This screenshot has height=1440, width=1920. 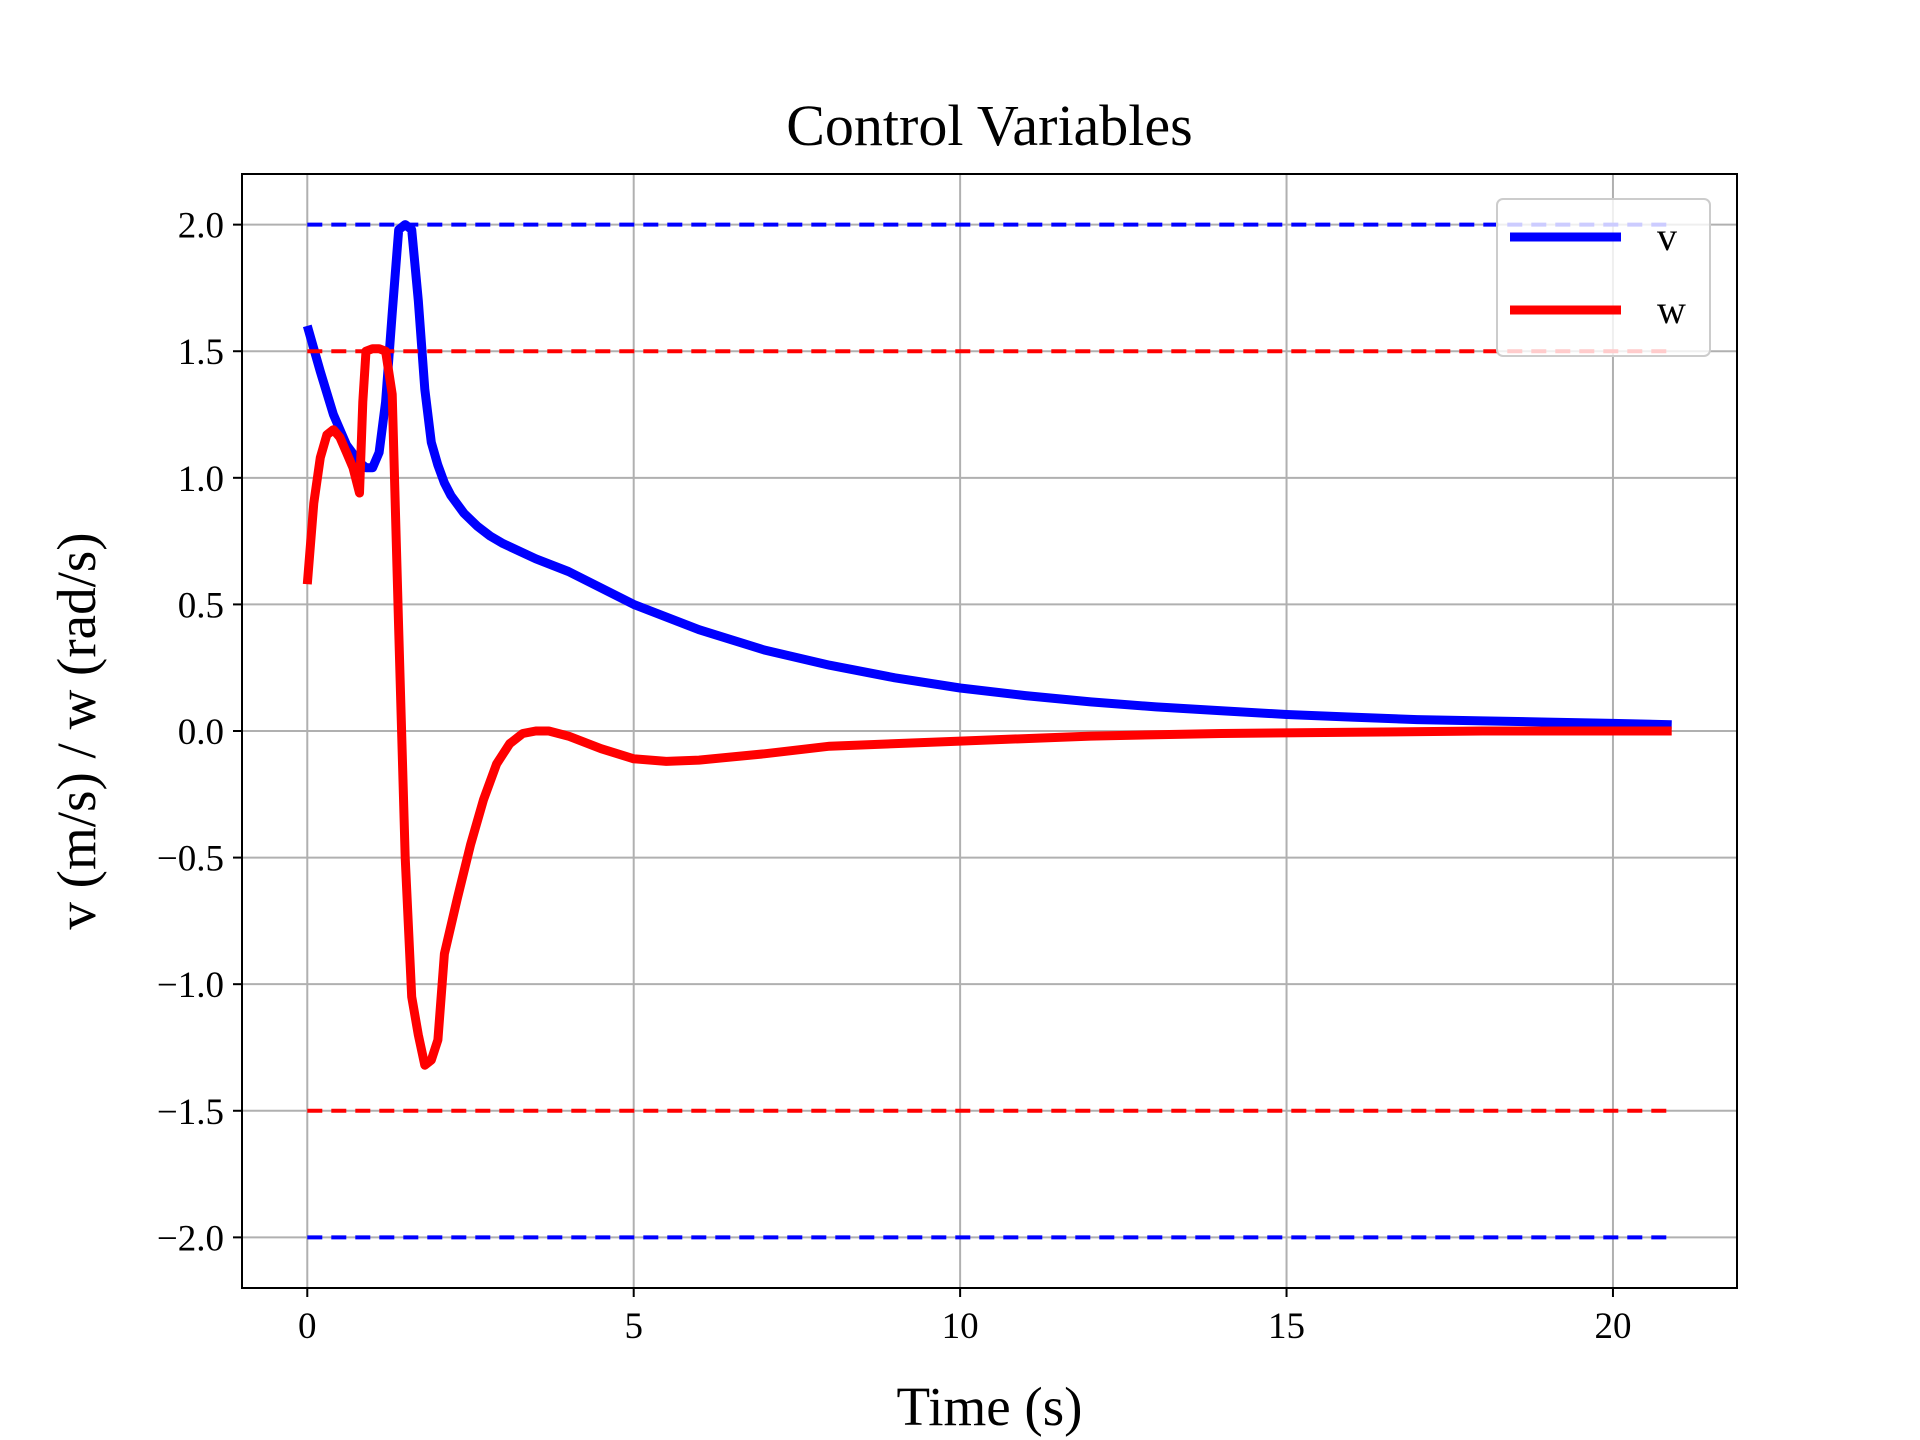 What do you see at coordinates (190, 1112) in the screenshot?
I see `y-tick-label: −1.5` at bounding box center [190, 1112].